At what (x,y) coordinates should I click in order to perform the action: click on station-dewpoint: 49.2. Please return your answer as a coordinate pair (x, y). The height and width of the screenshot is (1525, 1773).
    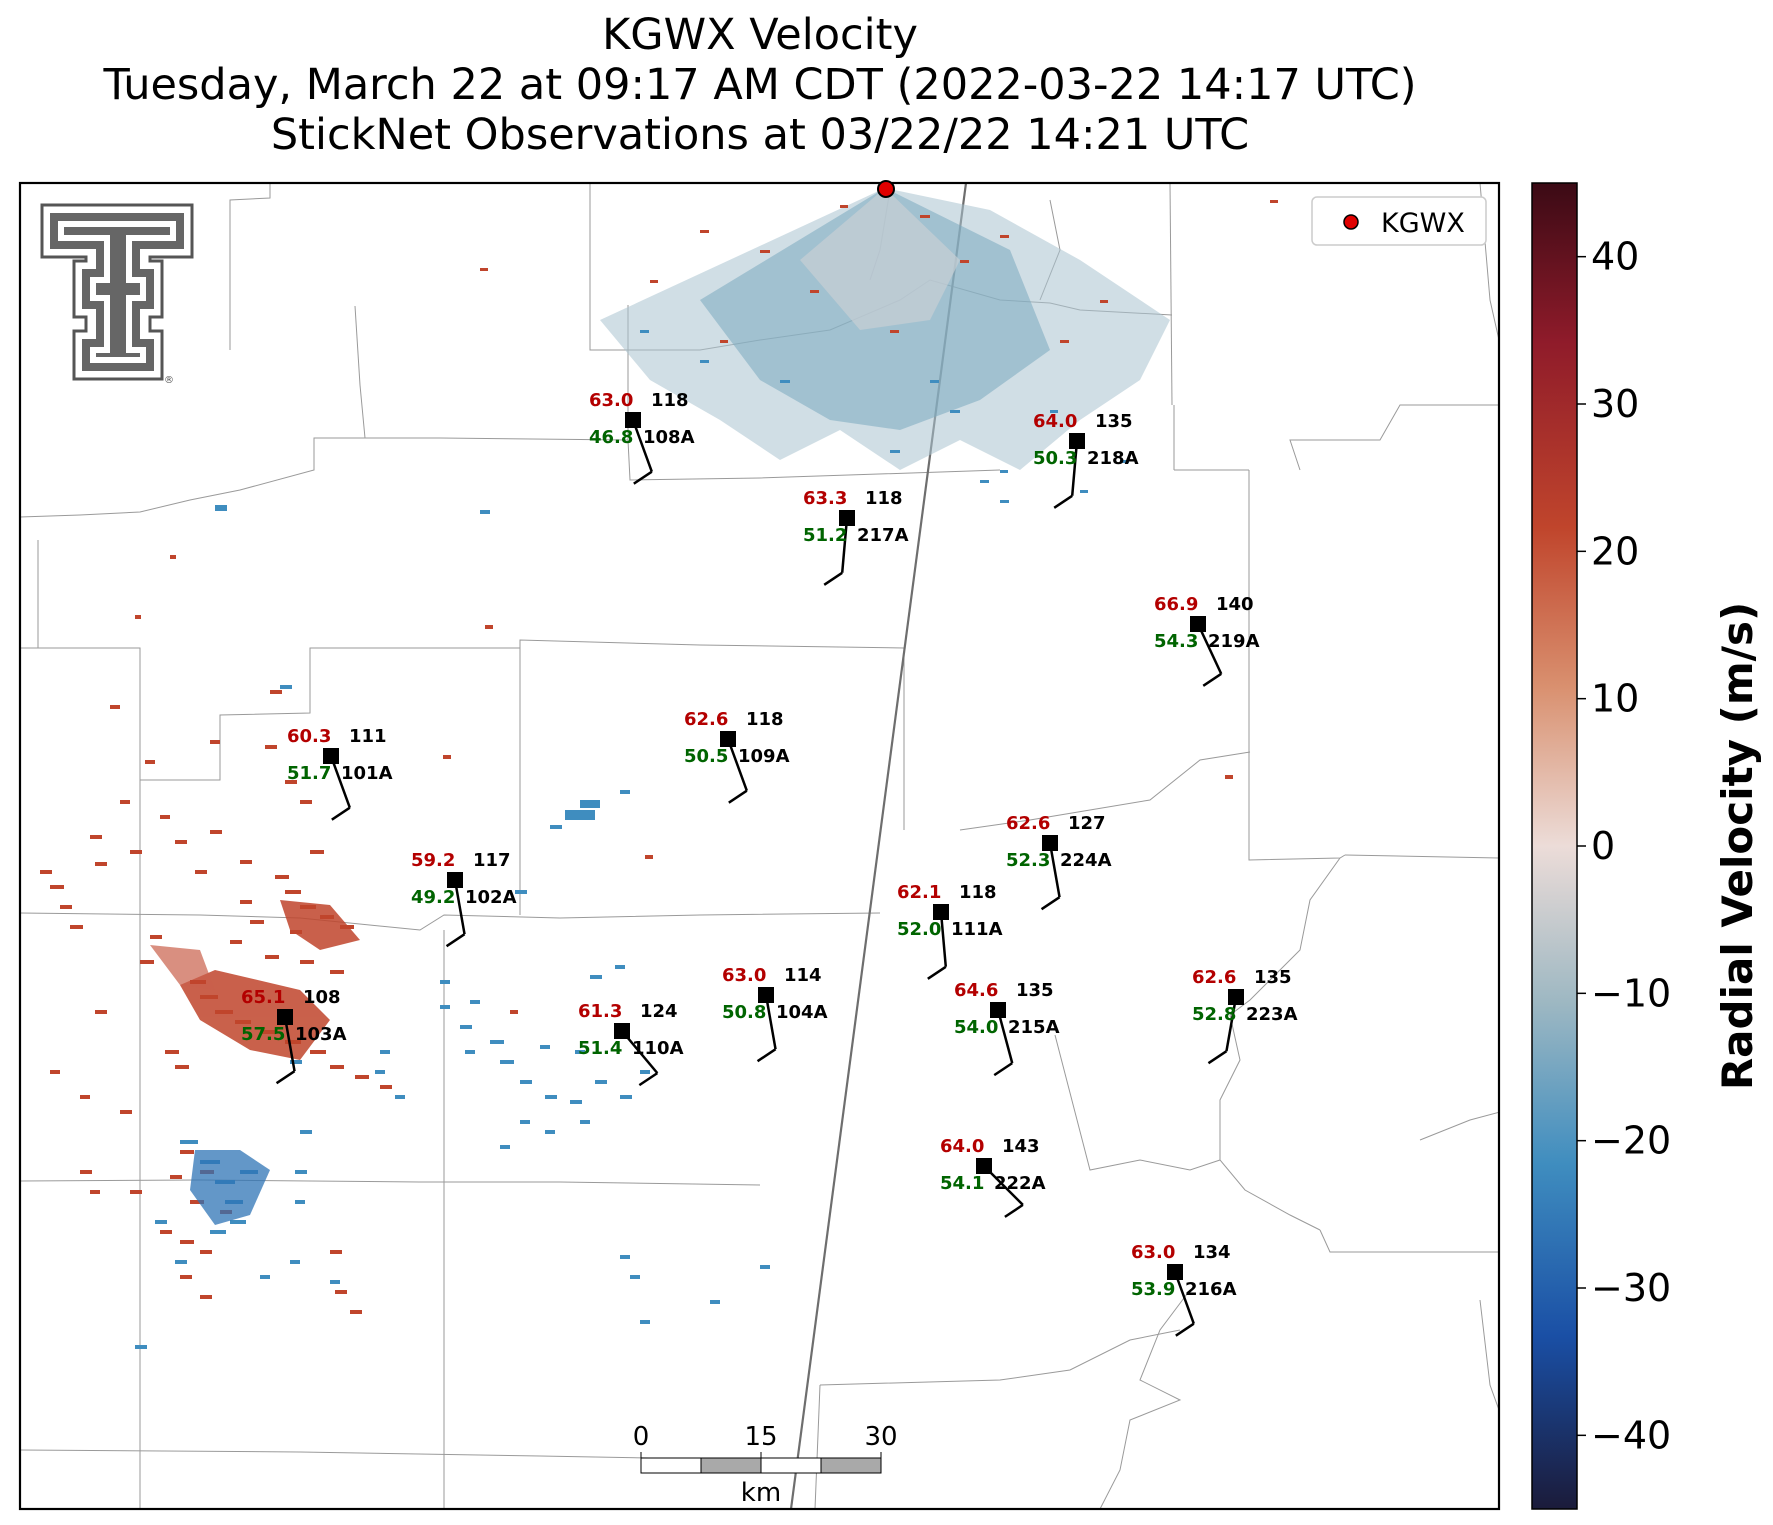
    Looking at the image, I should click on (433, 897).